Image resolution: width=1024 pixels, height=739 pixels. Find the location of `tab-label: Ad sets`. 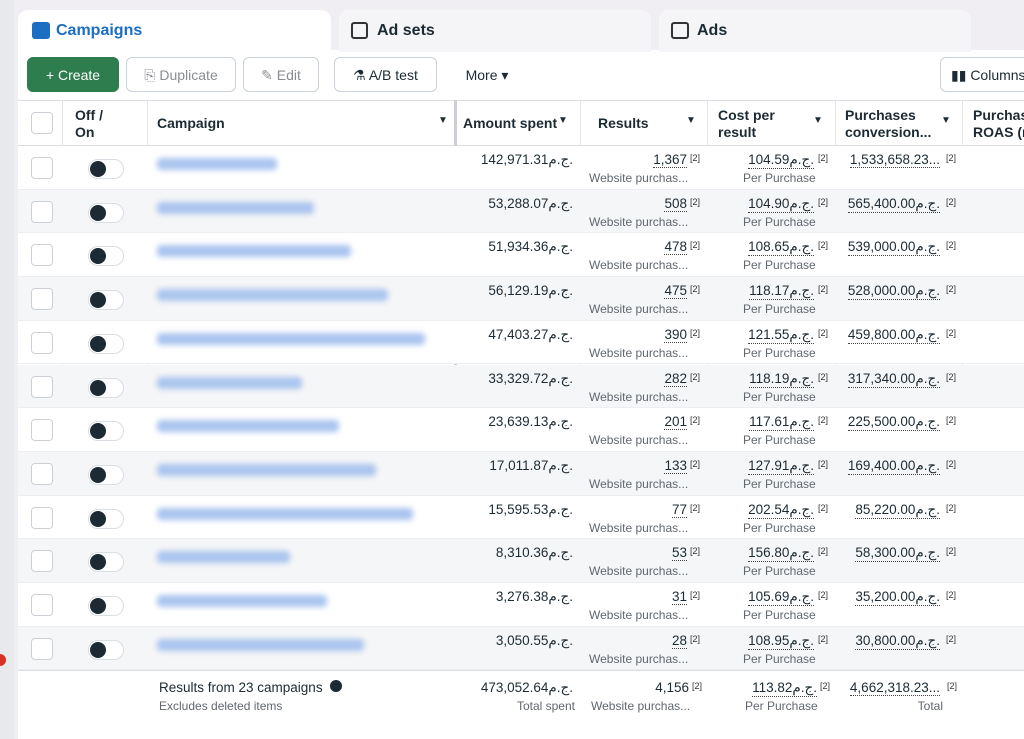

tab-label: Ad sets is located at coordinates (406, 30).